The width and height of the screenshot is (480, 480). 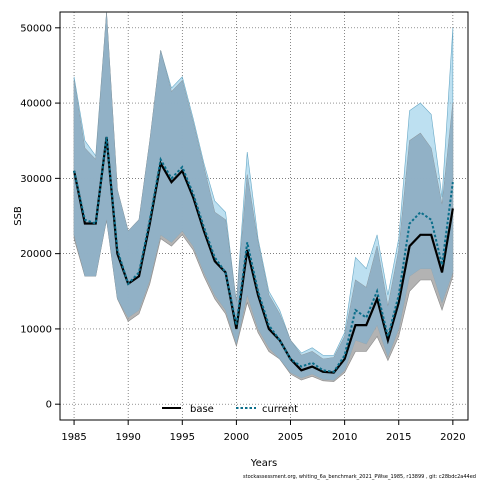 I want to click on x-tick-label: 2010, so click(x=344, y=437).